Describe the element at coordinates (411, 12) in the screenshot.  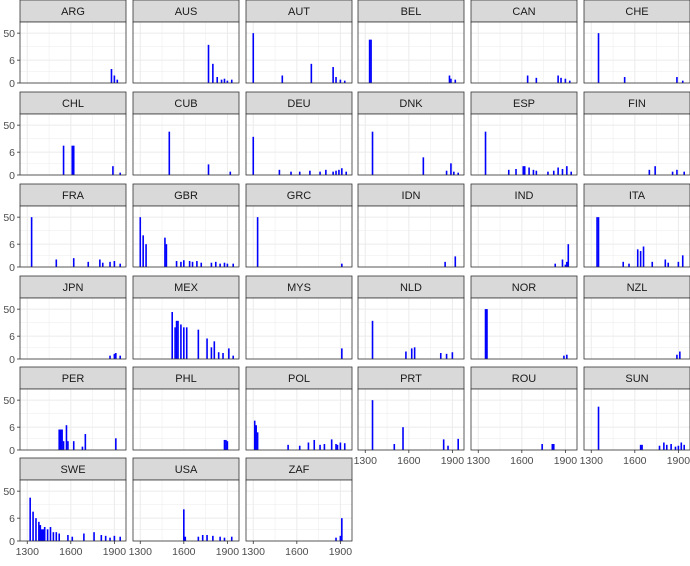
I see `strip-label-bel: BEL` at that location.